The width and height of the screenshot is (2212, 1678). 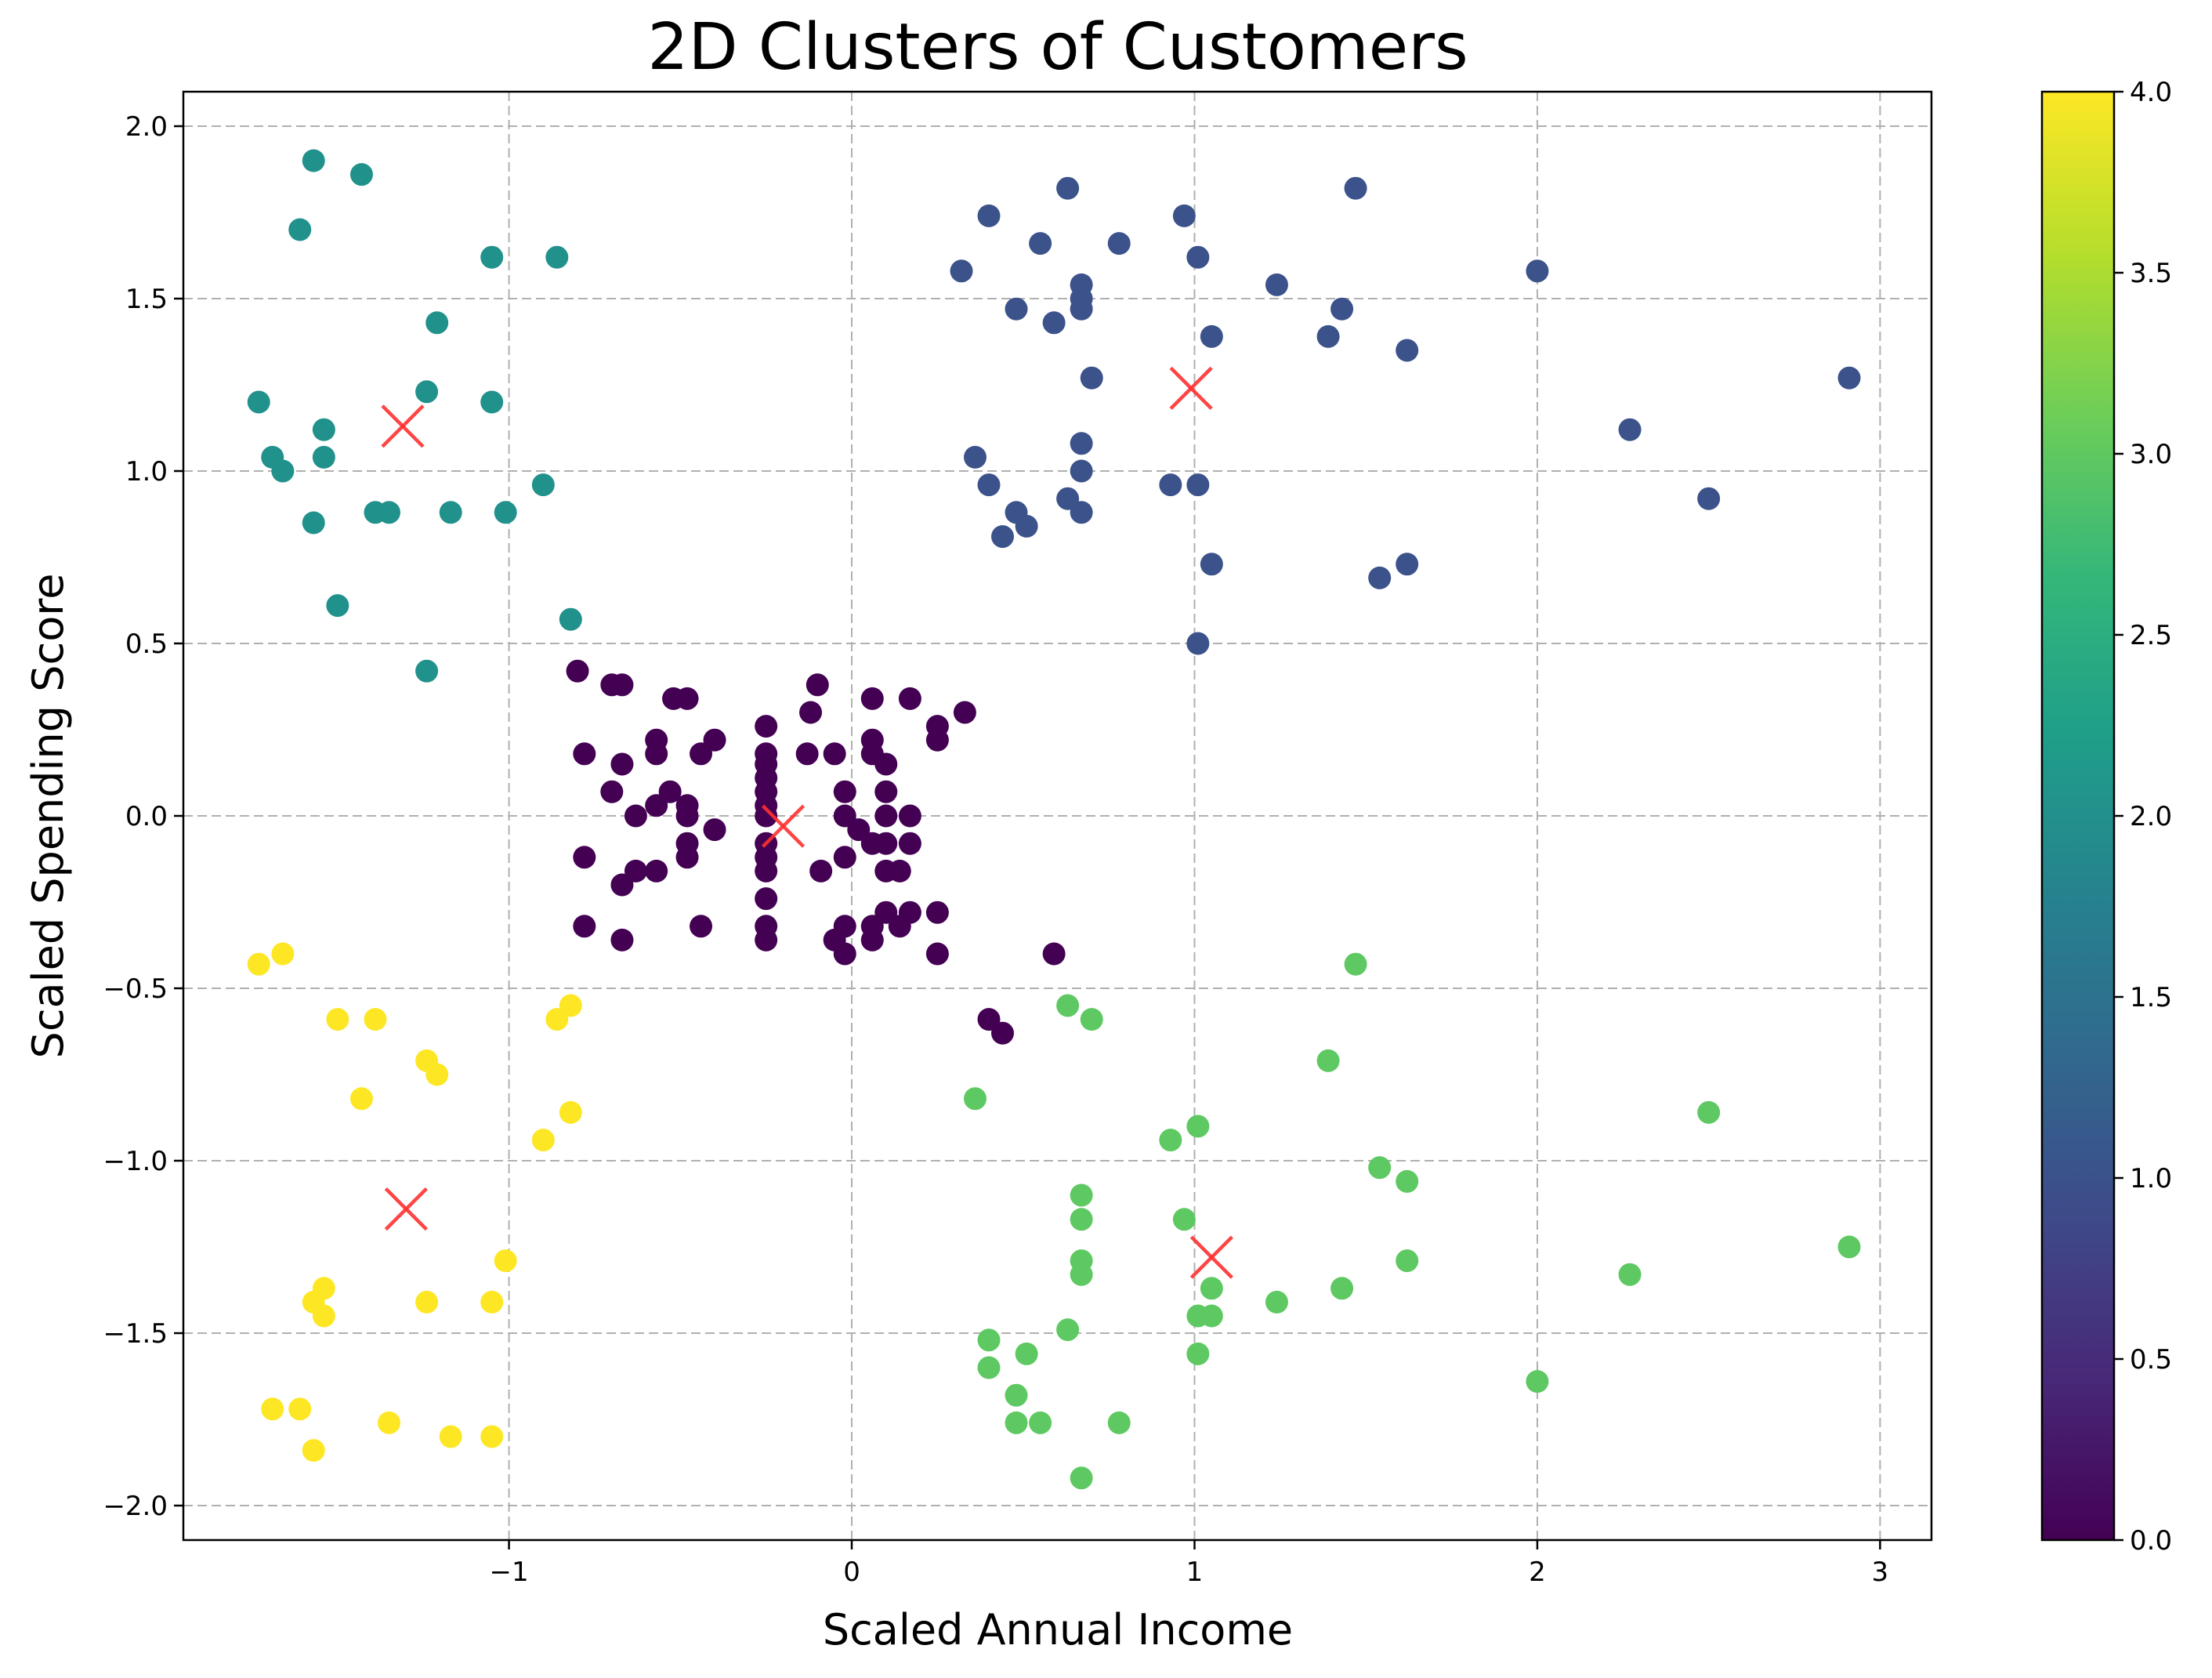 What do you see at coordinates (2151, 997) in the screenshot?
I see `colorbar-tick-label: 1.5` at bounding box center [2151, 997].